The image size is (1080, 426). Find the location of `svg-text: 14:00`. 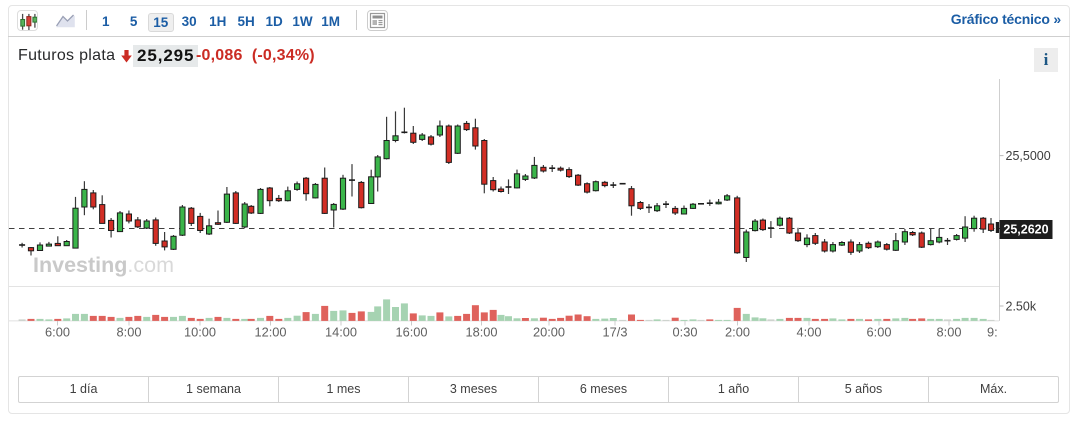

svg-text: 14:00 is located at coordinates (341, 332).